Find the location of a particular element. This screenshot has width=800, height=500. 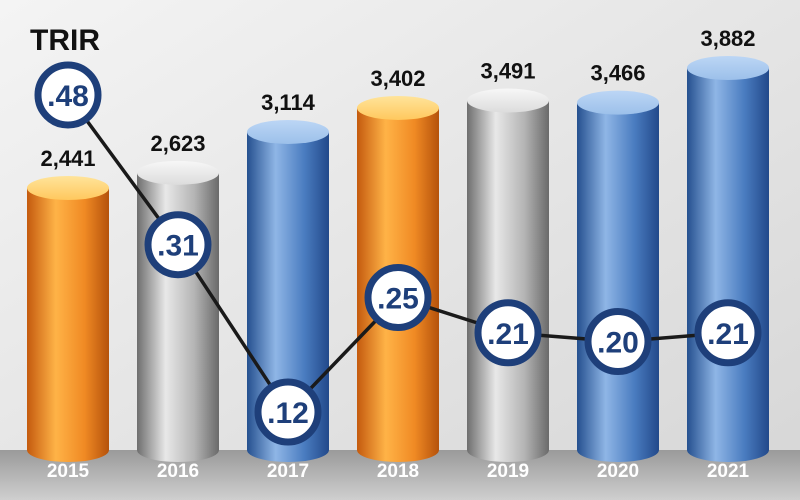

bar-body-2021 is located at coordinates (728, 265).